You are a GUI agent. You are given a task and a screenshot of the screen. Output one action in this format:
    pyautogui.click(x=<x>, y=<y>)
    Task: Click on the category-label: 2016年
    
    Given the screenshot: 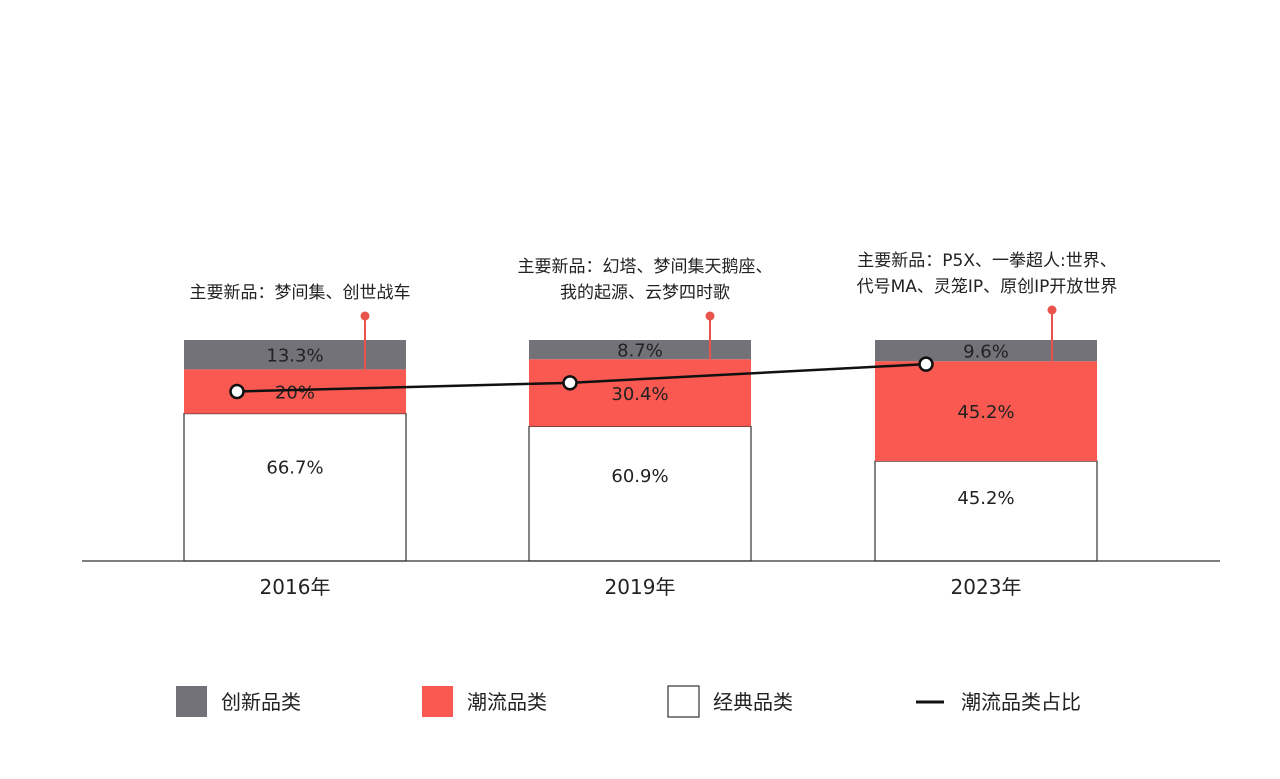 What is the action you would take?
    pyautogui.click(x=295, y=587)
    